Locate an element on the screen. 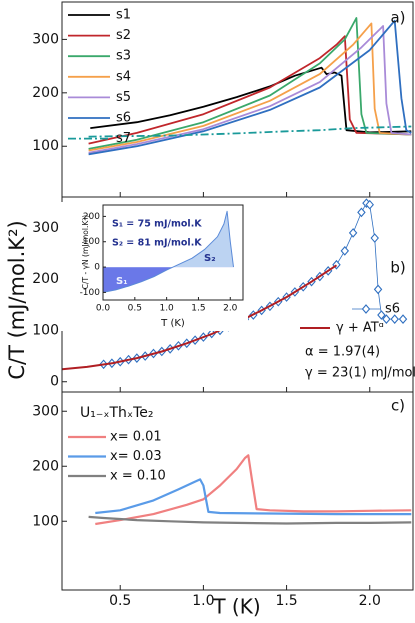  legend-label: s5 is located at coordinates (123, 97).